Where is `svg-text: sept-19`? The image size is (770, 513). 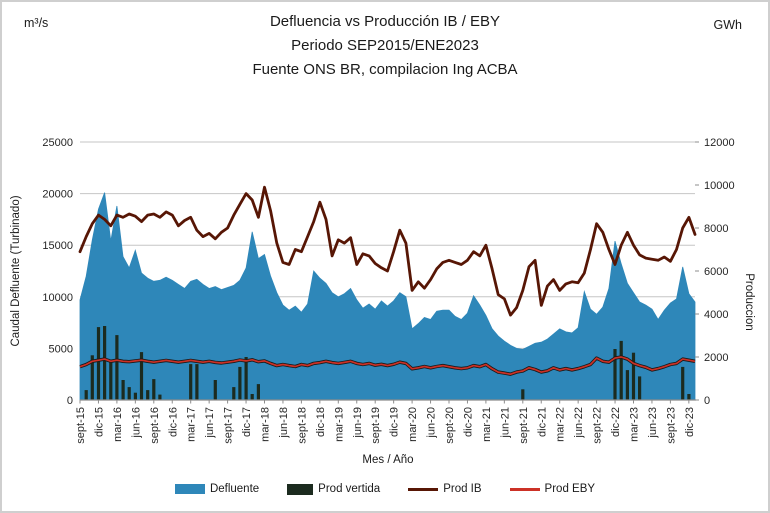 svg-text: sept-19 is located at coordinates (376, 425).